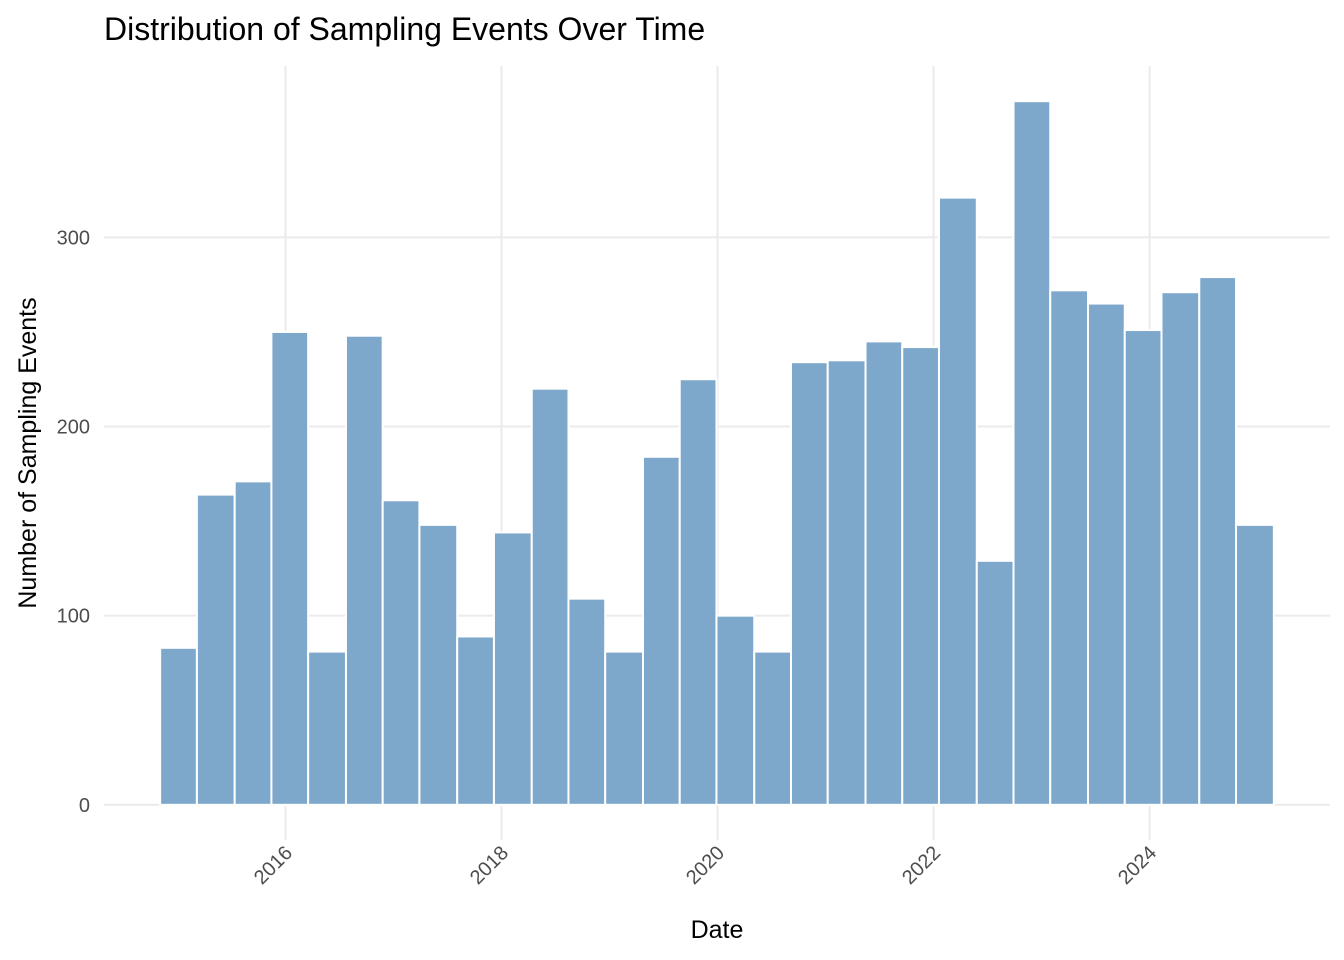  I want to click on y-tick-label: 300, so click(73, 238).